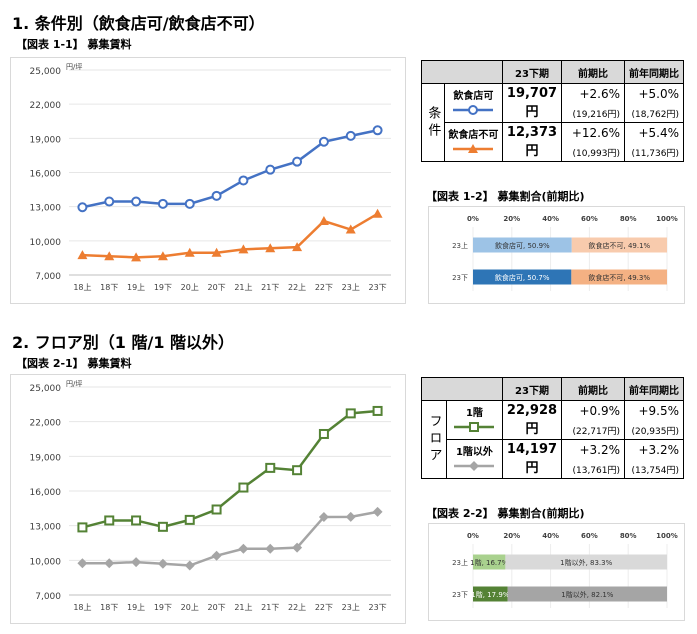 The width and height of the screenshot is (697, 634). Describe the element at coordinates (589, 536) in the screenshot. I see `x-tick-label: 60%` at that location.